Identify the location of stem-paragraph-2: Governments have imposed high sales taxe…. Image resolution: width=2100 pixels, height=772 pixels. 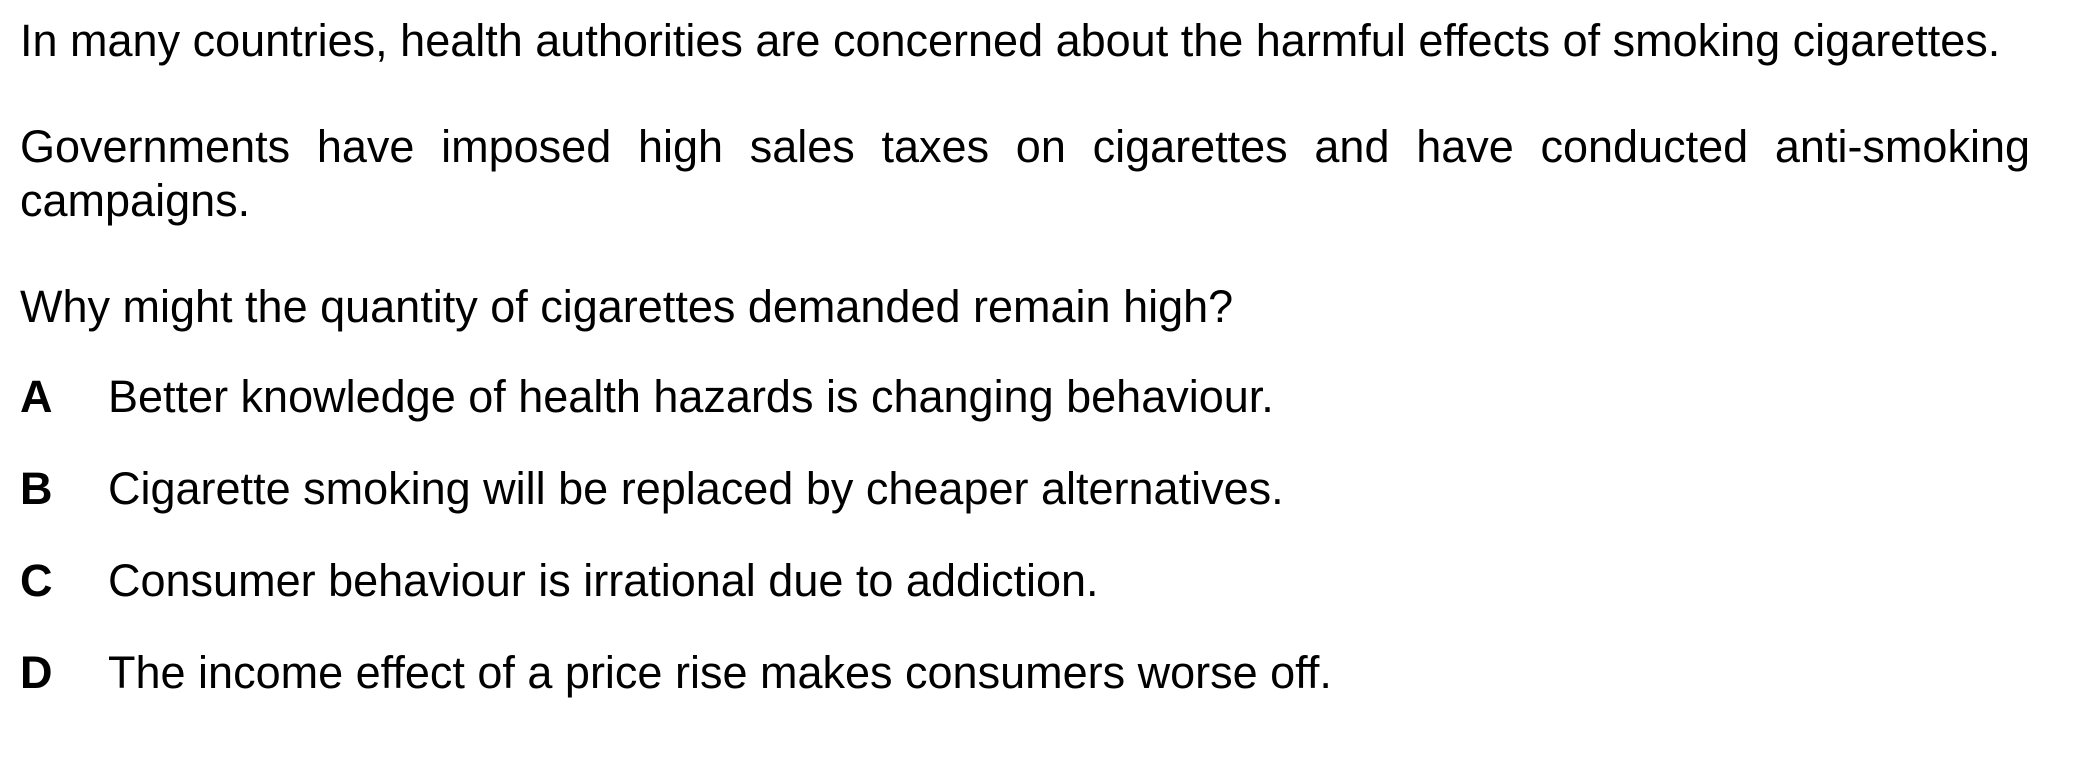
(1025, 173).